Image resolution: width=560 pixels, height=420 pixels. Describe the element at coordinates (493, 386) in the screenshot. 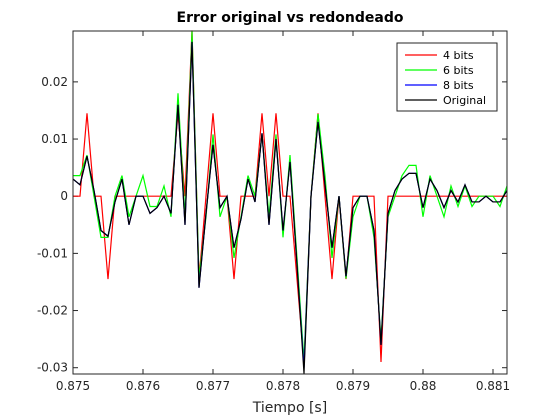

I see `x-tick-label: 0.881` at that location.